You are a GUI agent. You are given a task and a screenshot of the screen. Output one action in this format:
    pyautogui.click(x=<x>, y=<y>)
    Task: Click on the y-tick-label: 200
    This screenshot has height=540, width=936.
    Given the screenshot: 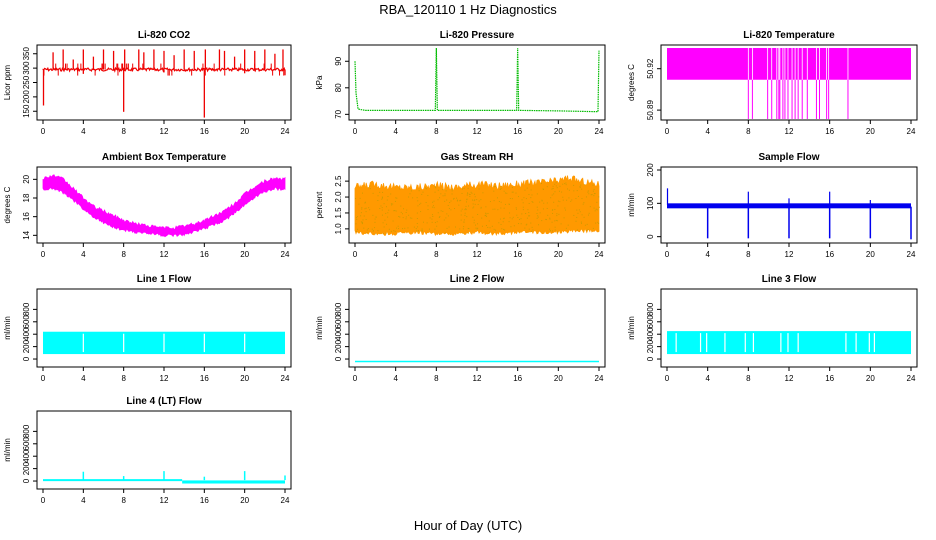 What is the action you would take?
    pyautogui.click(x=650, y=346)
    